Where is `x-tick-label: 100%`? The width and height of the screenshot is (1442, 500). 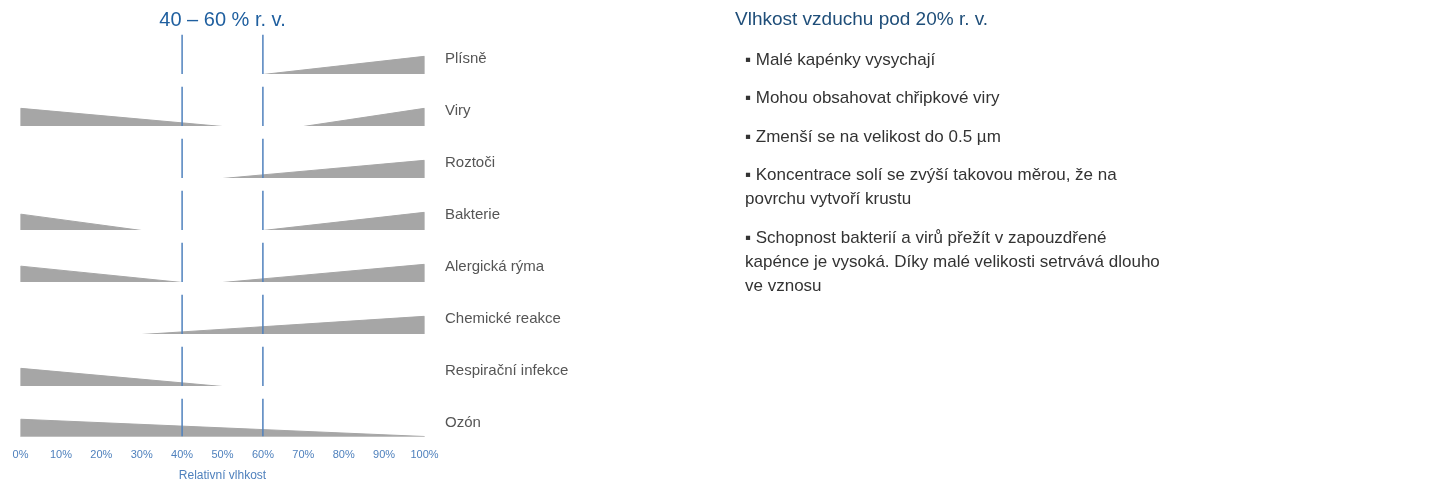 x-tick-label: 100% is located at coordinates (424, 453).